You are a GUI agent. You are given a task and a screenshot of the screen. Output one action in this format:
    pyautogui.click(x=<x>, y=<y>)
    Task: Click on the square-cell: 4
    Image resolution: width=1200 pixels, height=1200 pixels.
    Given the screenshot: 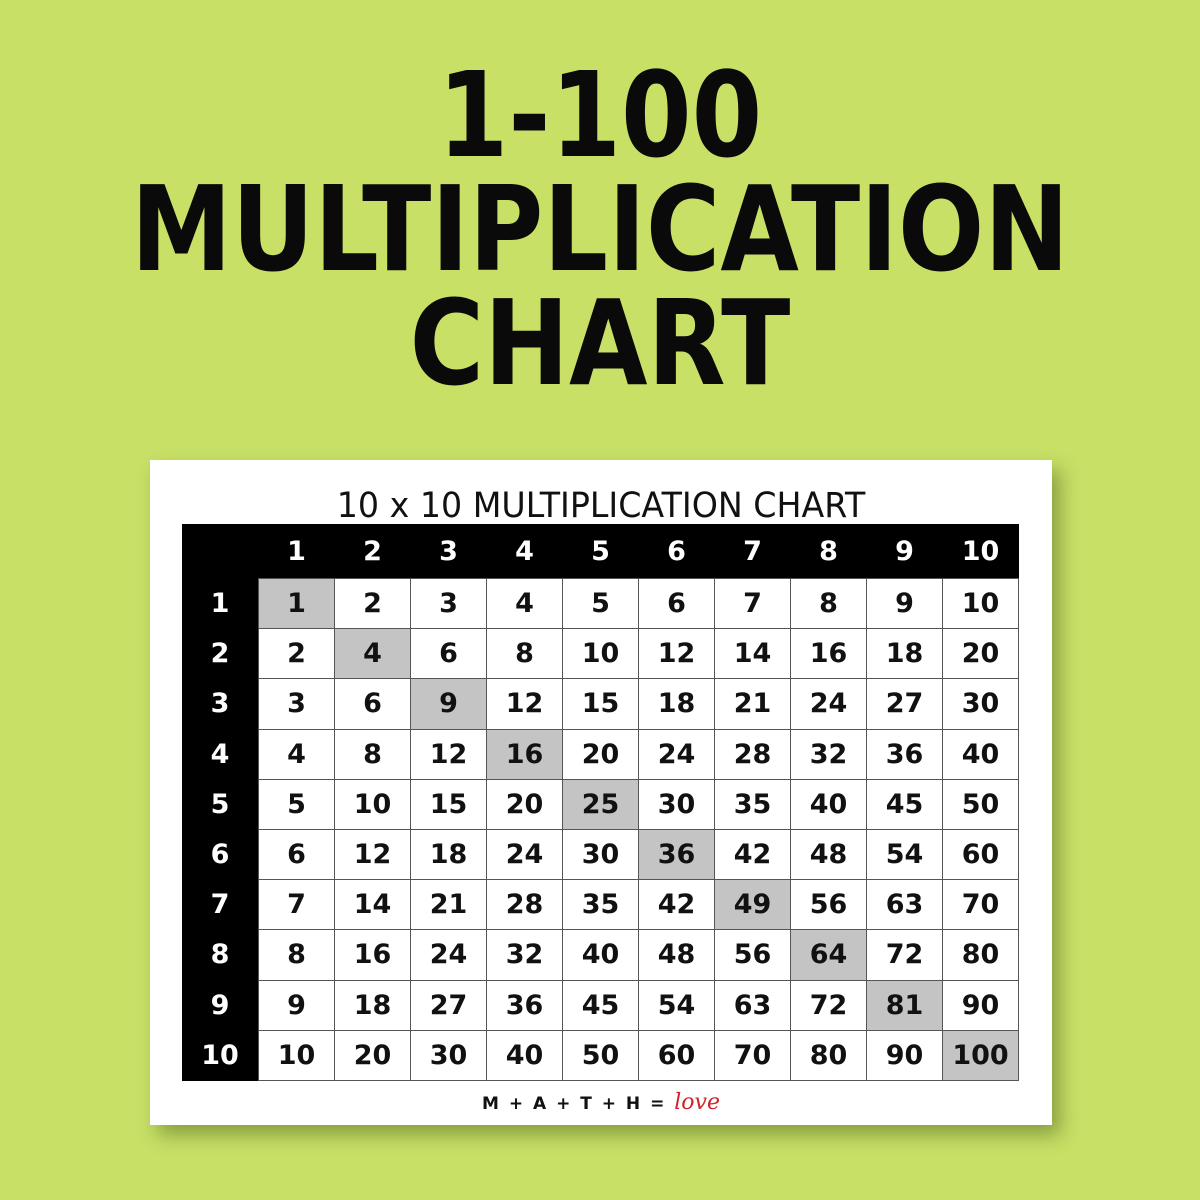 What is the action you would take?
    pyautogui.click(x=372, y=654)
    